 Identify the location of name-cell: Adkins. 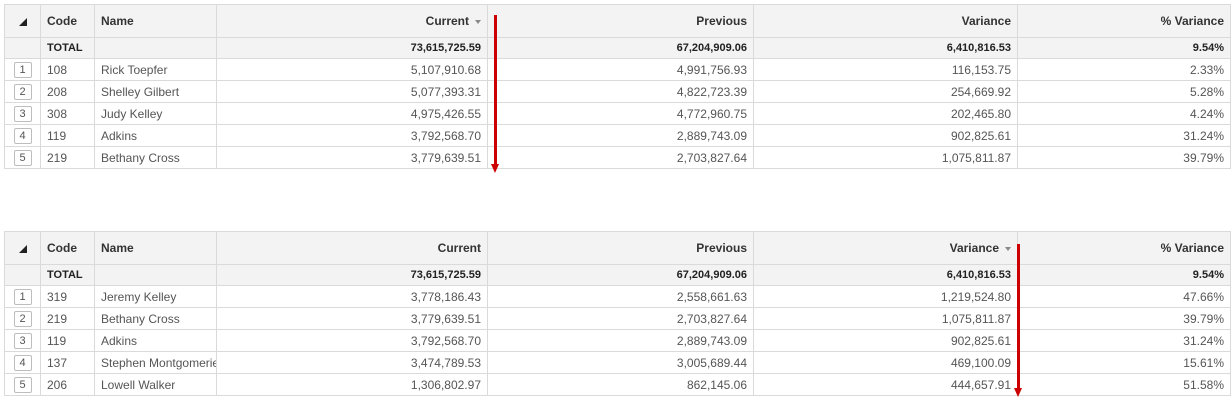
(155, 340).